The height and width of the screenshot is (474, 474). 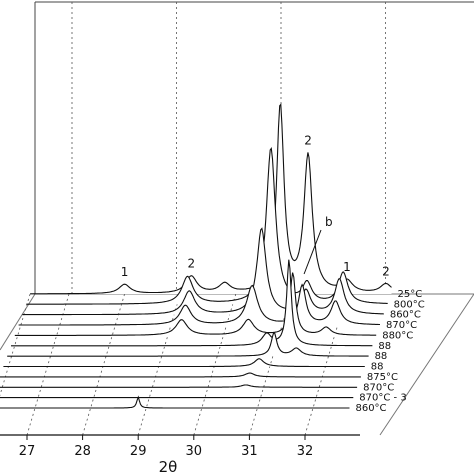 I want to click on x-tick-label: 29, so click(x=138, y=451).